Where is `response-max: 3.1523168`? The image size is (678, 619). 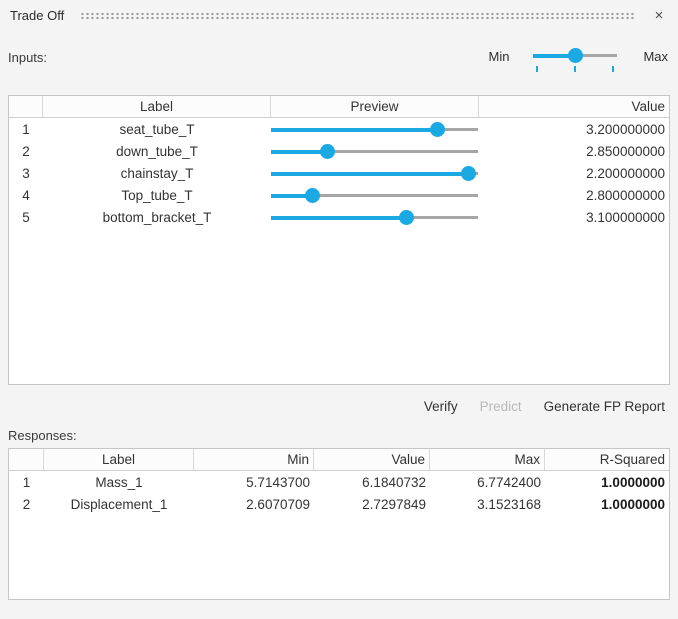 response-max: 3.1523168 is located at coordinates (509, 504).